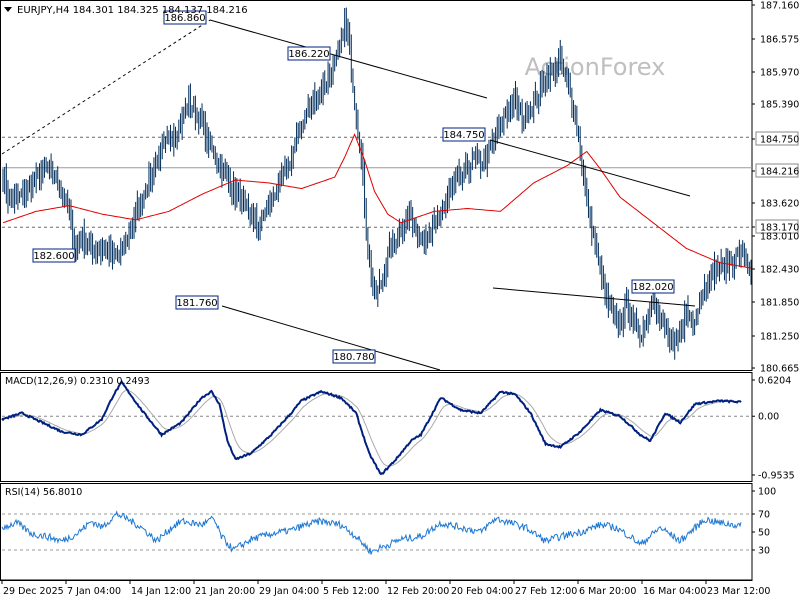  Describe the element at coordinates (767, 492) in the screenshot. I see `rsi-y-tick-label: 100` at that location.